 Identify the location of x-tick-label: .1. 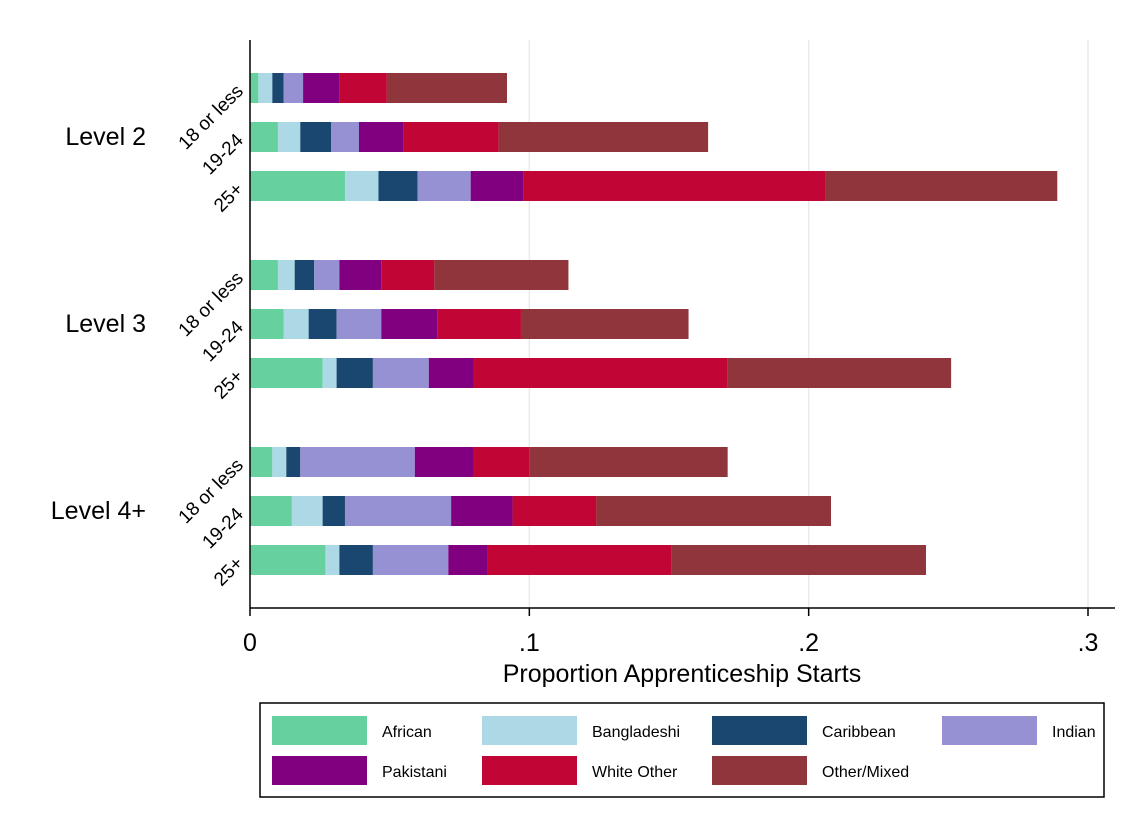
(529, 643).